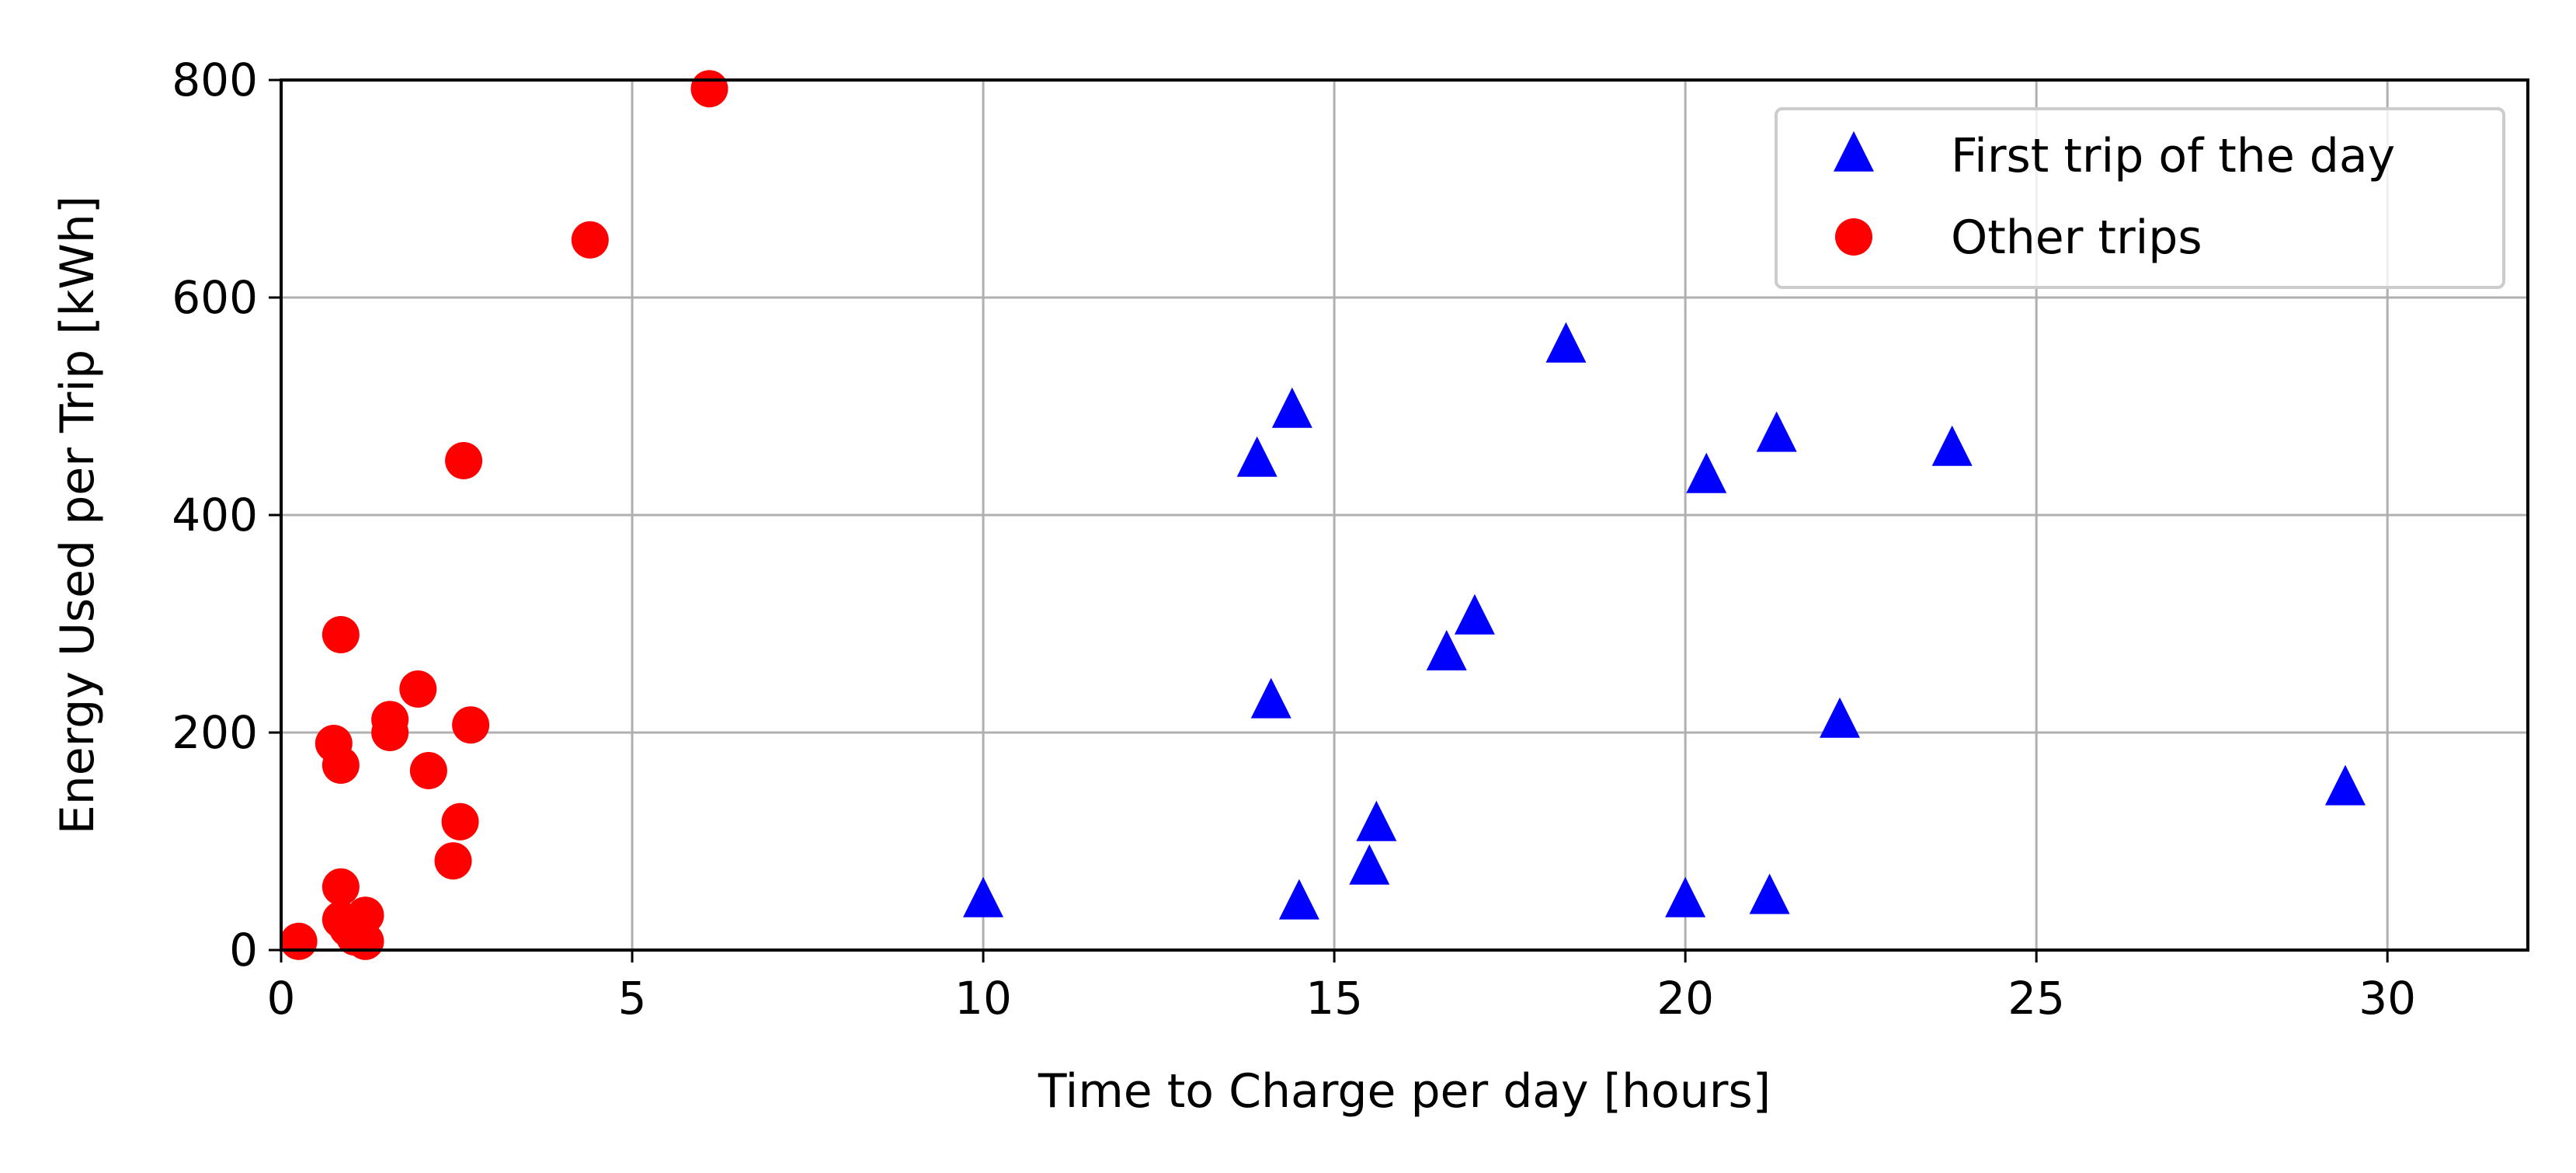 The height and width of the screenshot is (1173, 2576). What do you see at coordinates (1685, 999) in the screenshot?
I see `x-tick-label: 20` at bounding box center [1685, 999].